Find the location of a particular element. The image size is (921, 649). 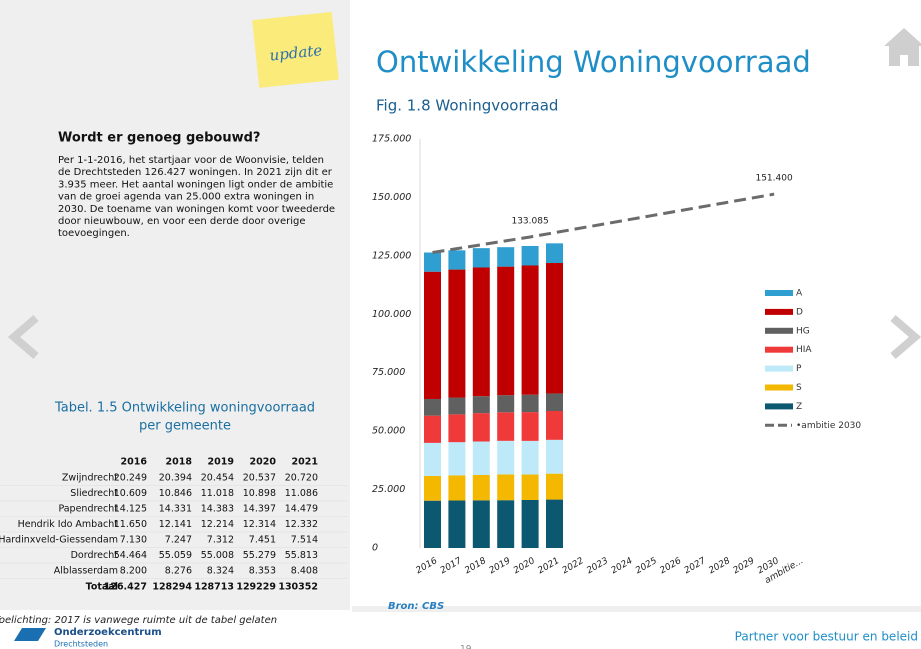

y-tick-label: 25.000 is located at coordinates (388, 489).